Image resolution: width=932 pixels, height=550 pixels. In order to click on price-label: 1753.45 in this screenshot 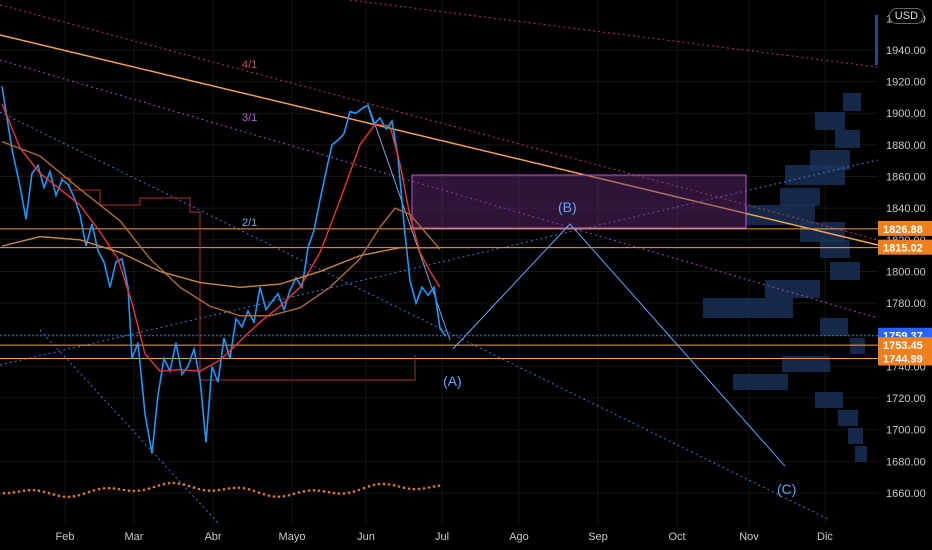, I will do `click(903, 346)`.